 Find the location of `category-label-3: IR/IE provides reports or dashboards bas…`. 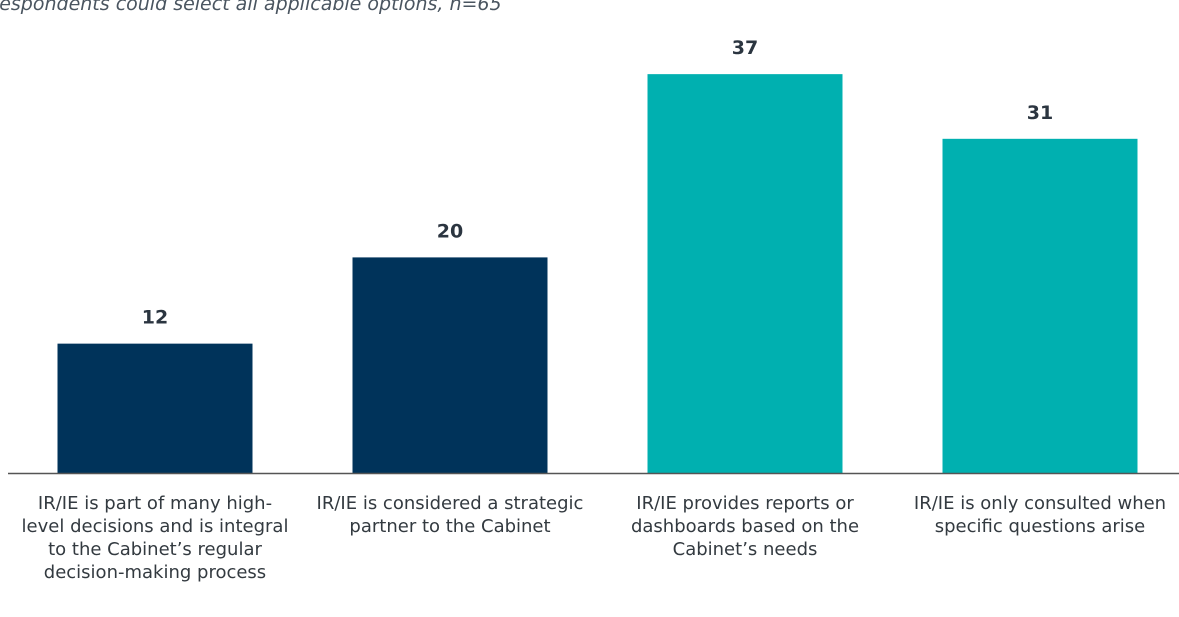

category-label-3: IR/IE provides reports or dashboards bas… is located at coordinates (745, 526).